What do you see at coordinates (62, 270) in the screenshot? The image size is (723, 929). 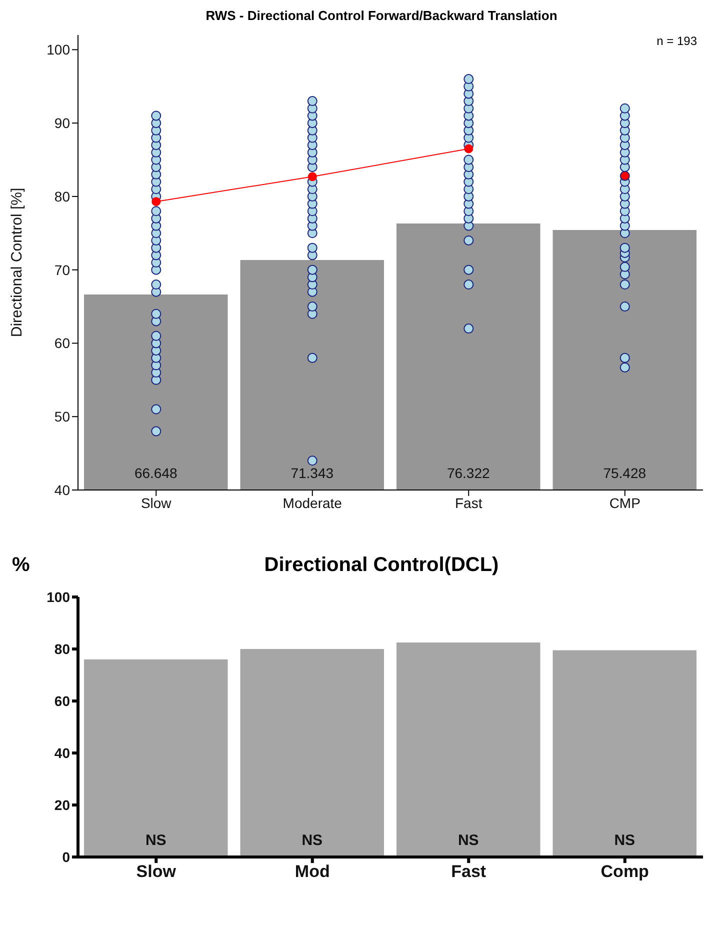 I see `y-tick-label: 70` at bounding box center [62, 270].